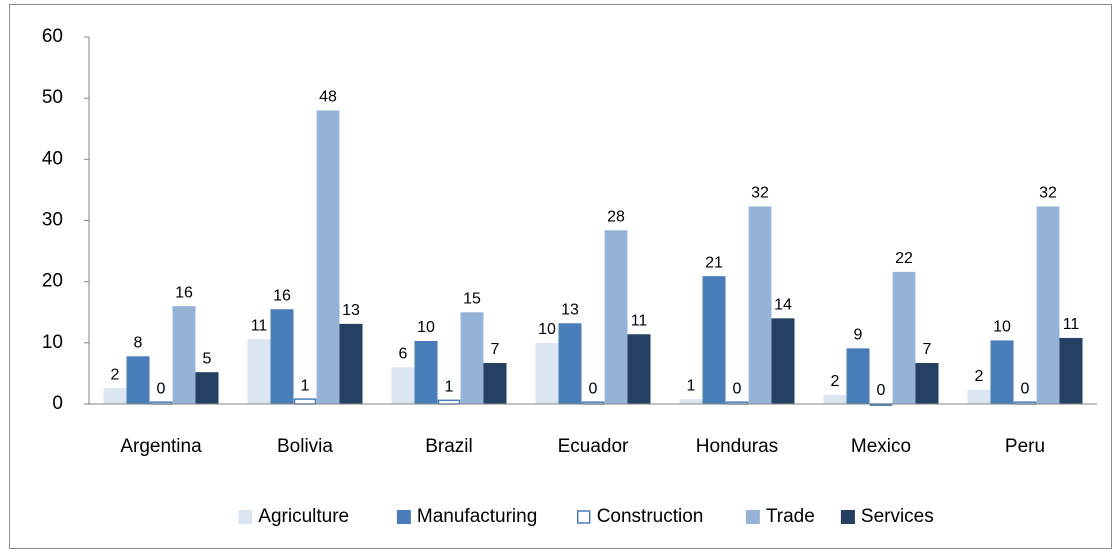 This screenshot has width=1120, height=553. I want to click on legend-label: Services, so click(897, 516).